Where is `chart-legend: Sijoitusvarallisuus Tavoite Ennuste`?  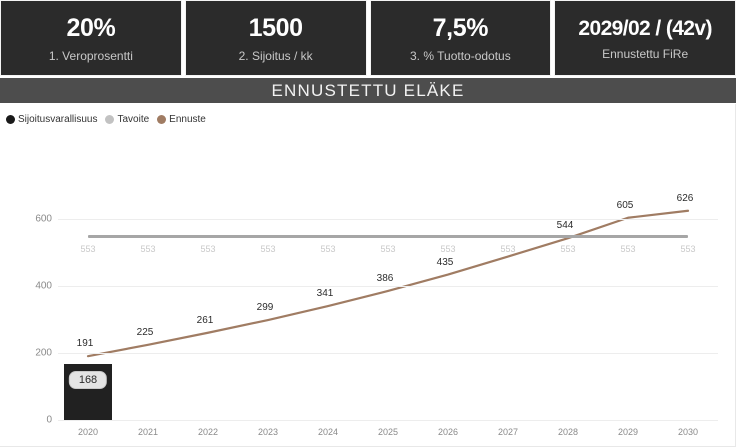
chart-legend: Sijoitusvarallisuus Tavoite Ennuste is located at coordinates (106, 119).